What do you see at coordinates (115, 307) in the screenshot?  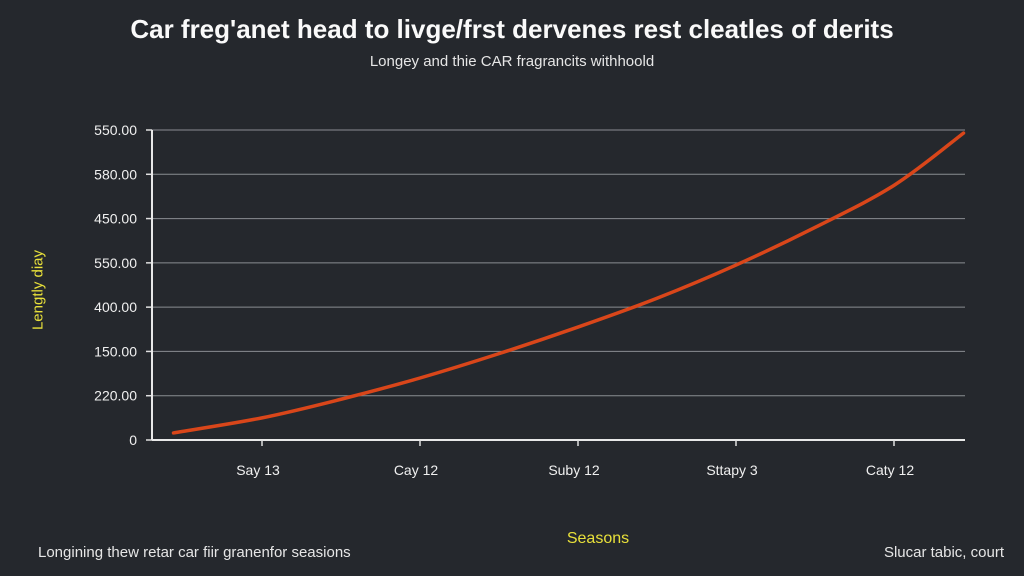 I see `y-tick-label: 400.00` at bounding box center [115, 307].